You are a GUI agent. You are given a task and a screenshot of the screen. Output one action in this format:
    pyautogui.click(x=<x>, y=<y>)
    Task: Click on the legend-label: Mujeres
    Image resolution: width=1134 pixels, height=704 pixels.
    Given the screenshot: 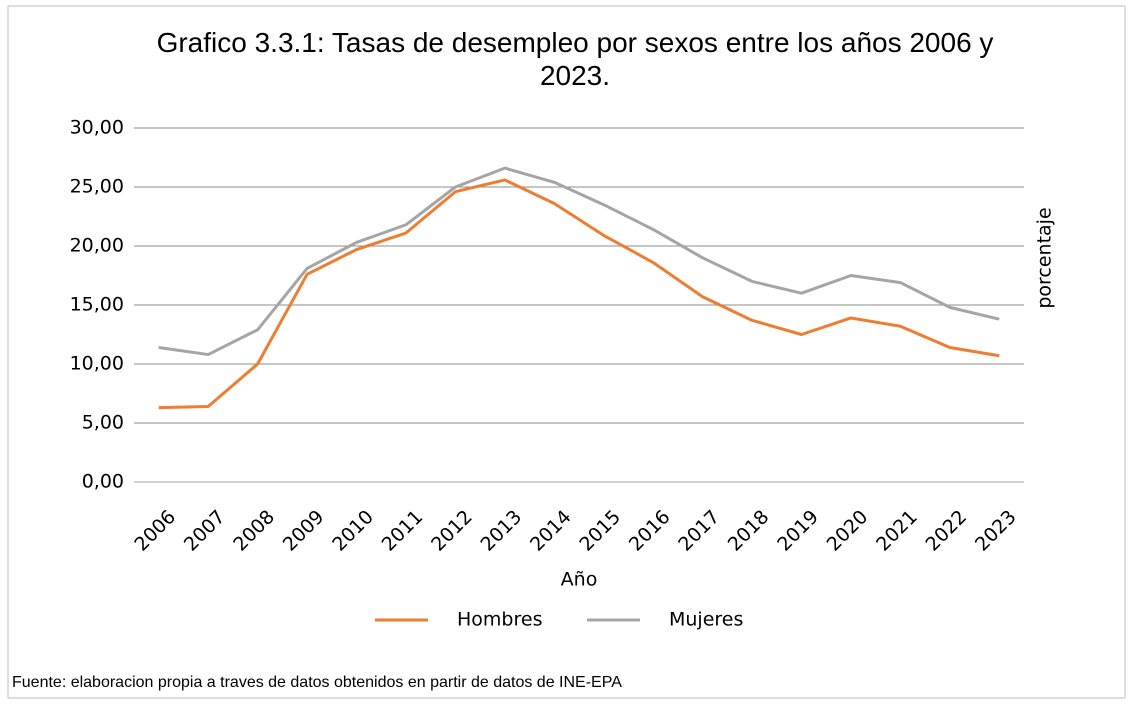 What is the action you would take?
    pyautogui.click(x=706, y=620)
    